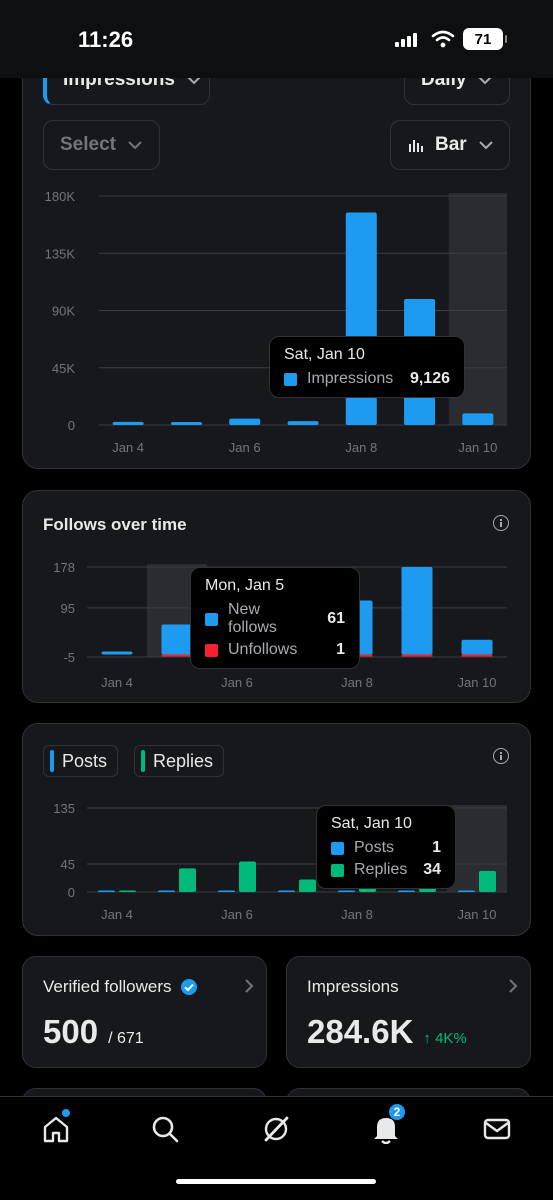  What do you see at coordinates (367, 367) in the screenshot?
I see `impressions-tooltip: Sat, Jan 10 Impressions 9,126` at bounding box center [367, 367].